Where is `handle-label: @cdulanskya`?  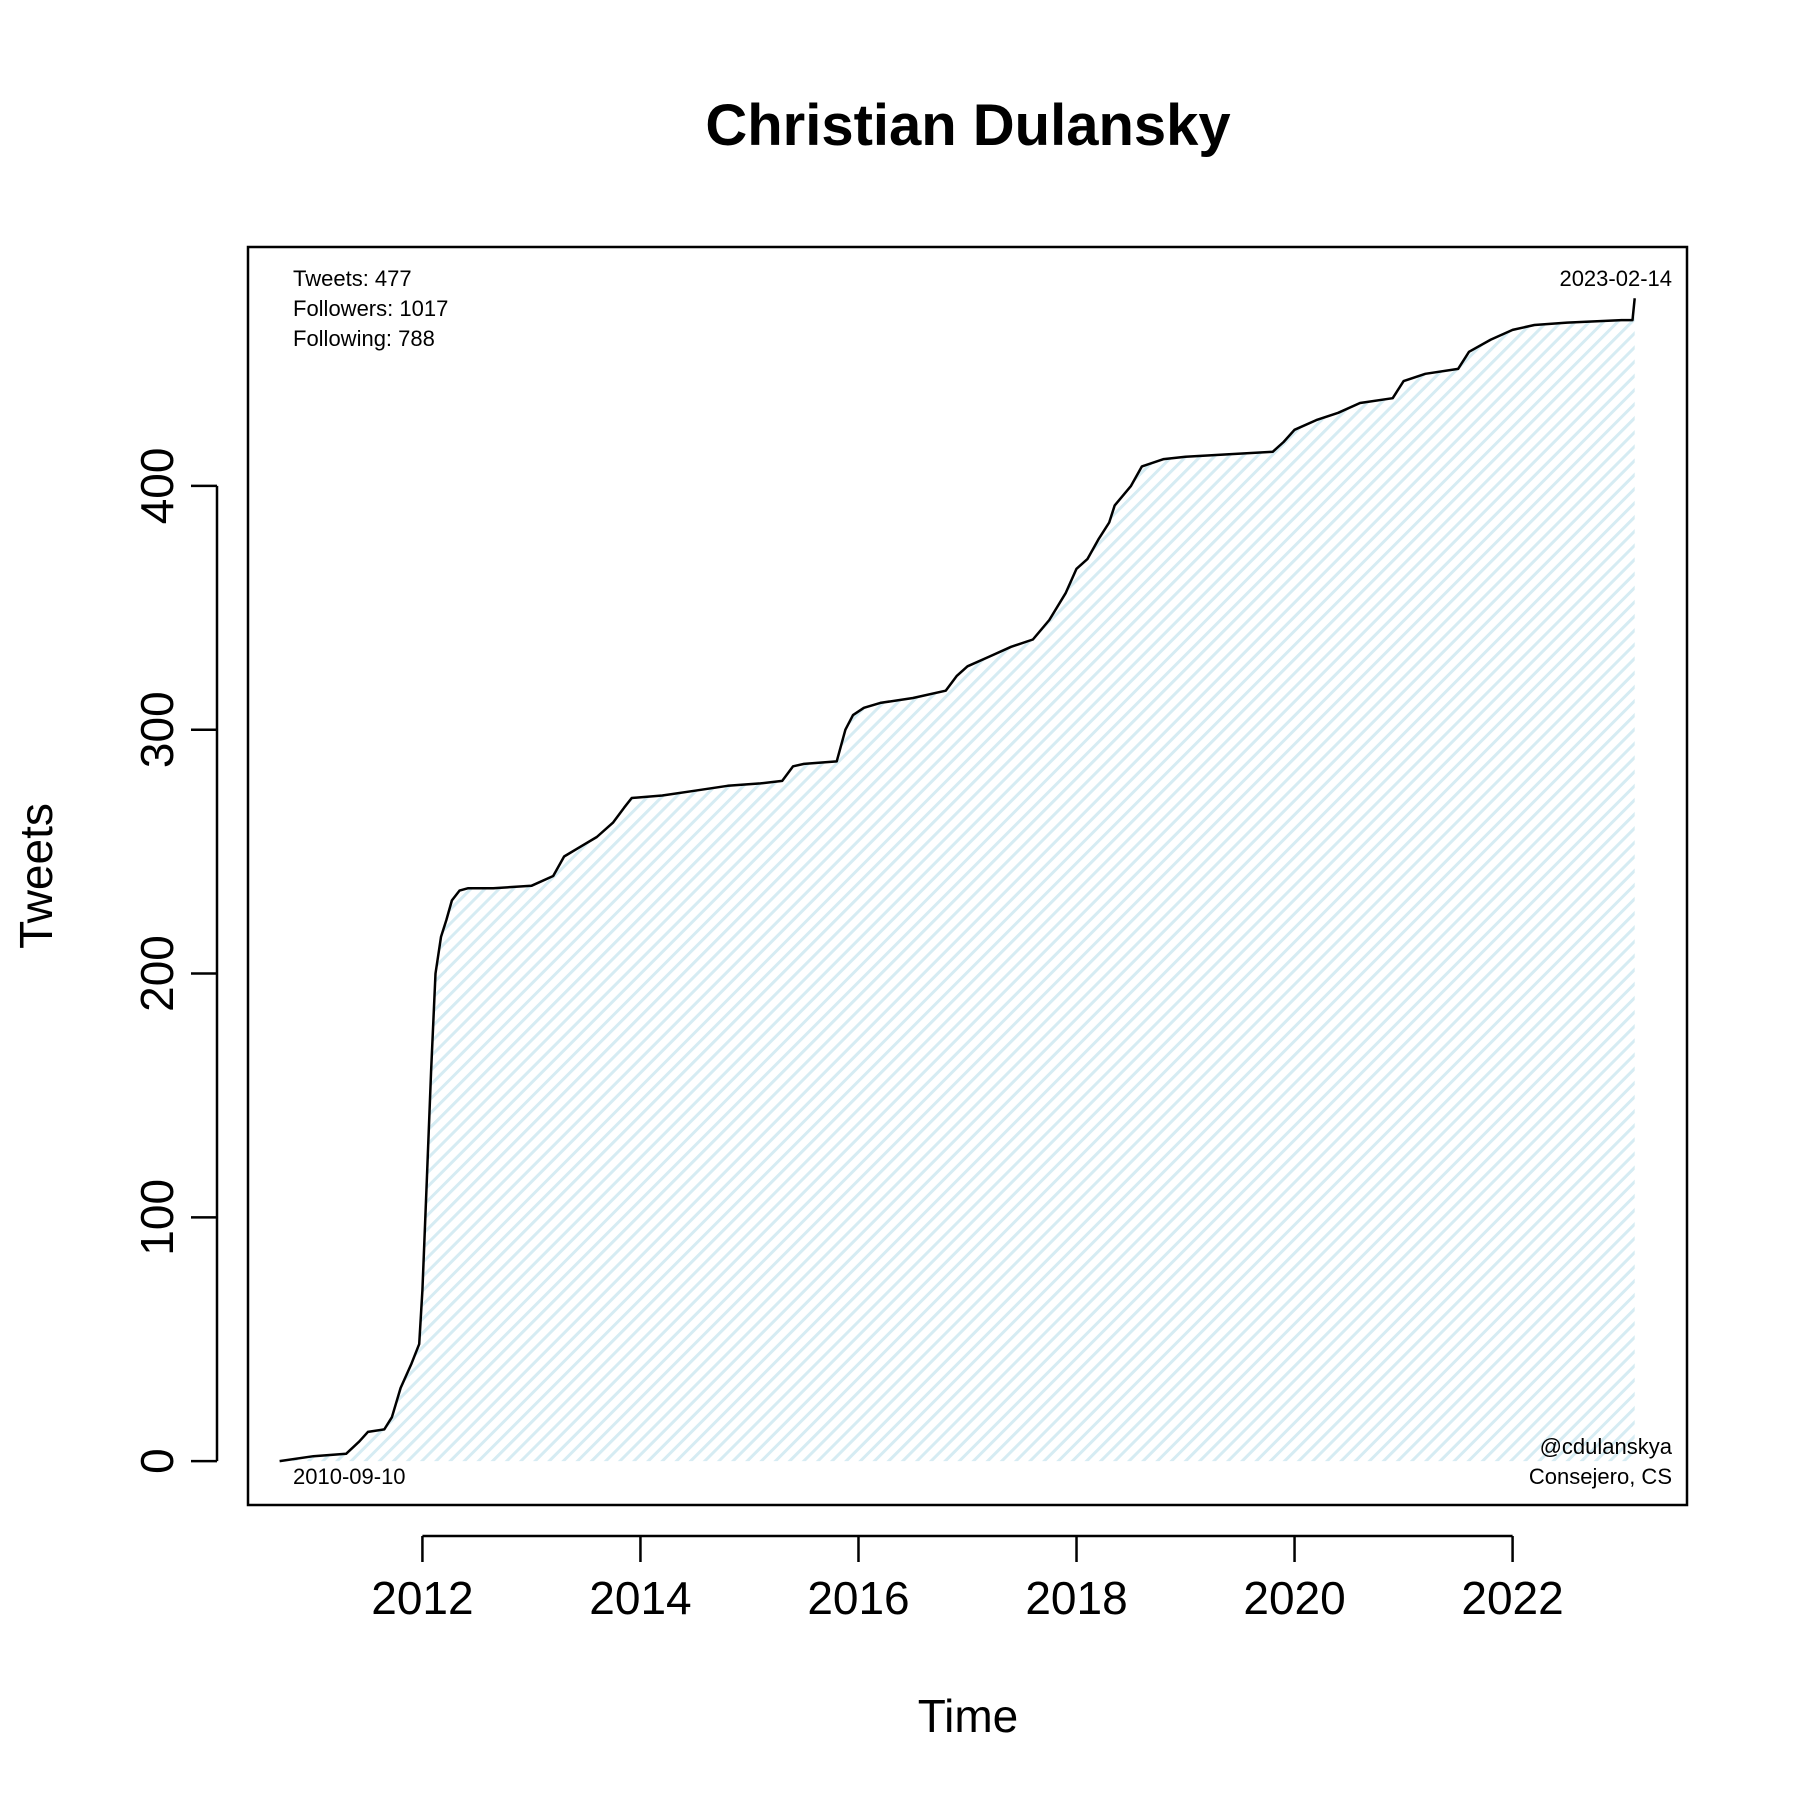
handle-label: @cdulanskya is located at coordinates (1606, 1446).